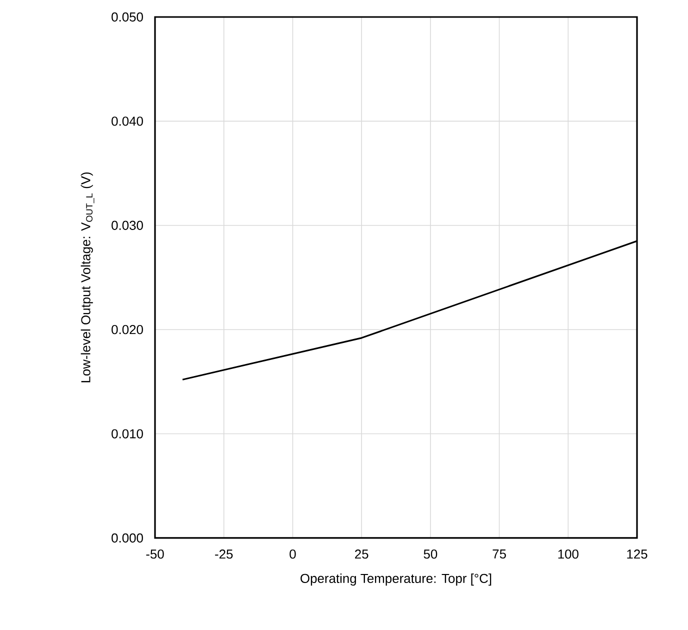 The image size is (688, 630). I want to click on y-tick-label: 0.000, so click(127, 538).